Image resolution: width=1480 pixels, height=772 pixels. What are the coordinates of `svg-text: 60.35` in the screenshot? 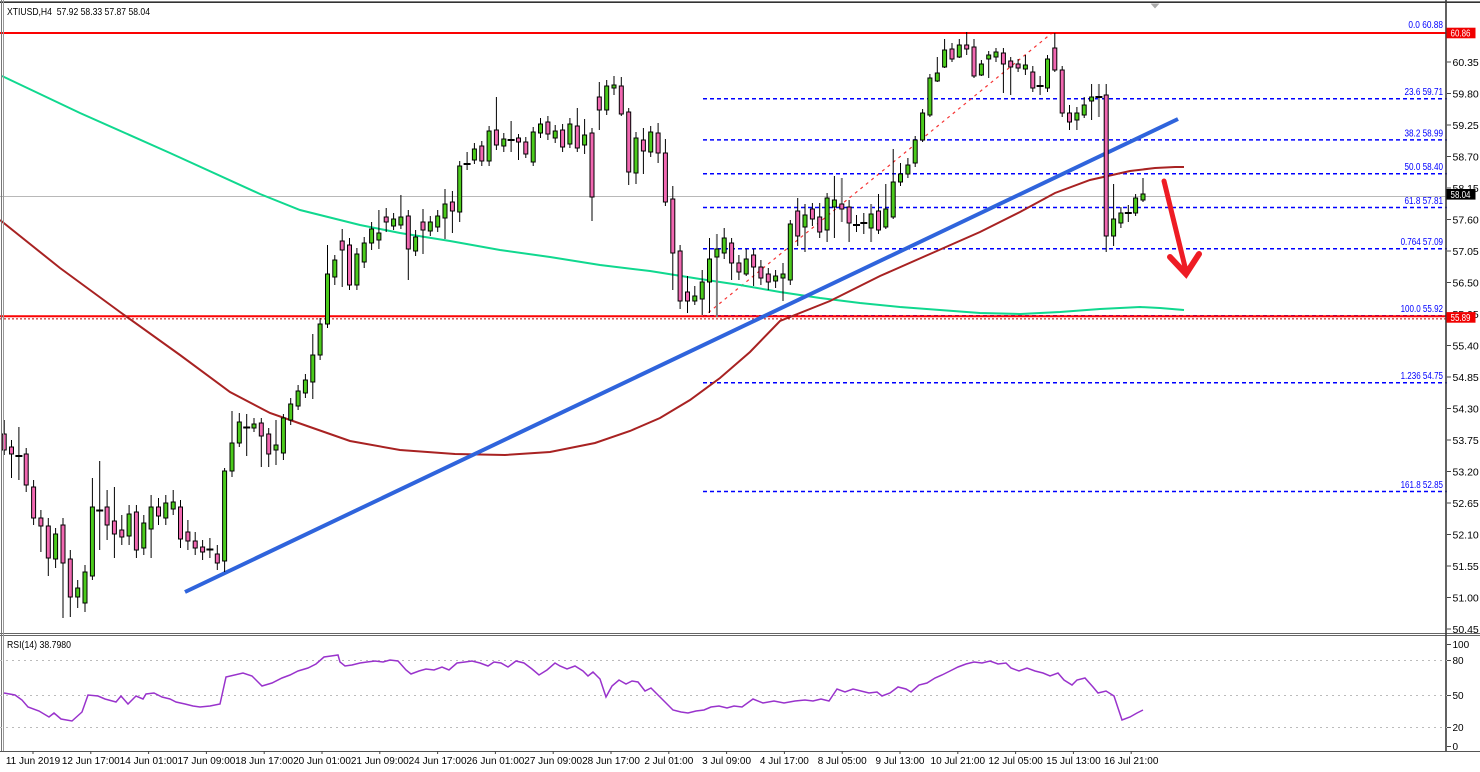 It's located at (1466, 63).